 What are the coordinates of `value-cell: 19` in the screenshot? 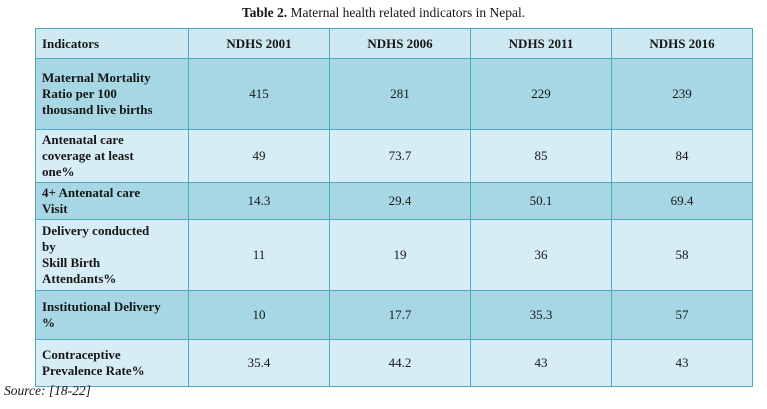 It's located at (400, 255).